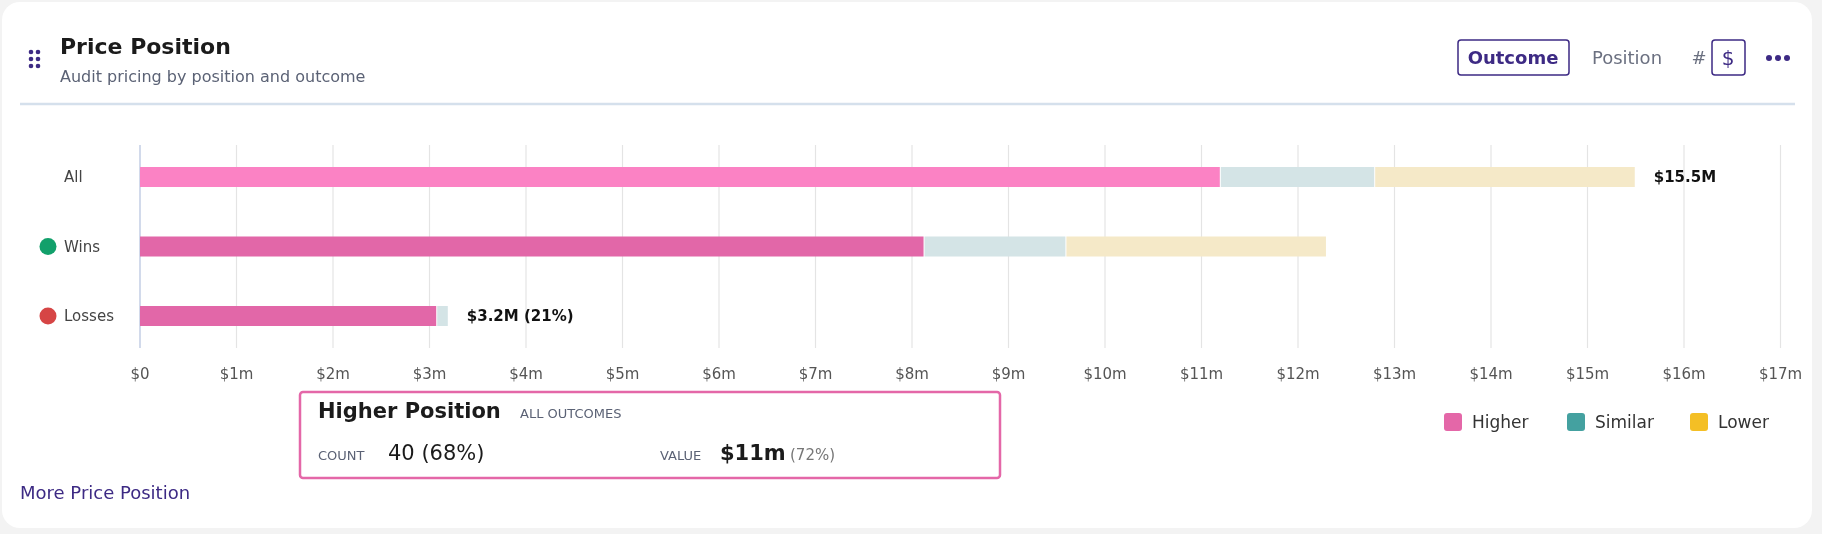 The image size is (1822, 534). What do you see at coordinates (140, 374) in the screenshot?
I see `x-tick-label: $0` at bounding box center [140, 374].